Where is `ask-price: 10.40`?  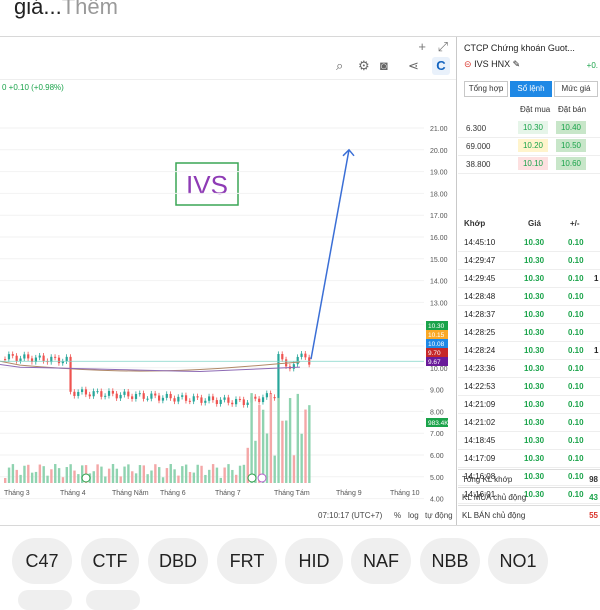
ask-price: 10.40 is located at coordinates (571, 127).